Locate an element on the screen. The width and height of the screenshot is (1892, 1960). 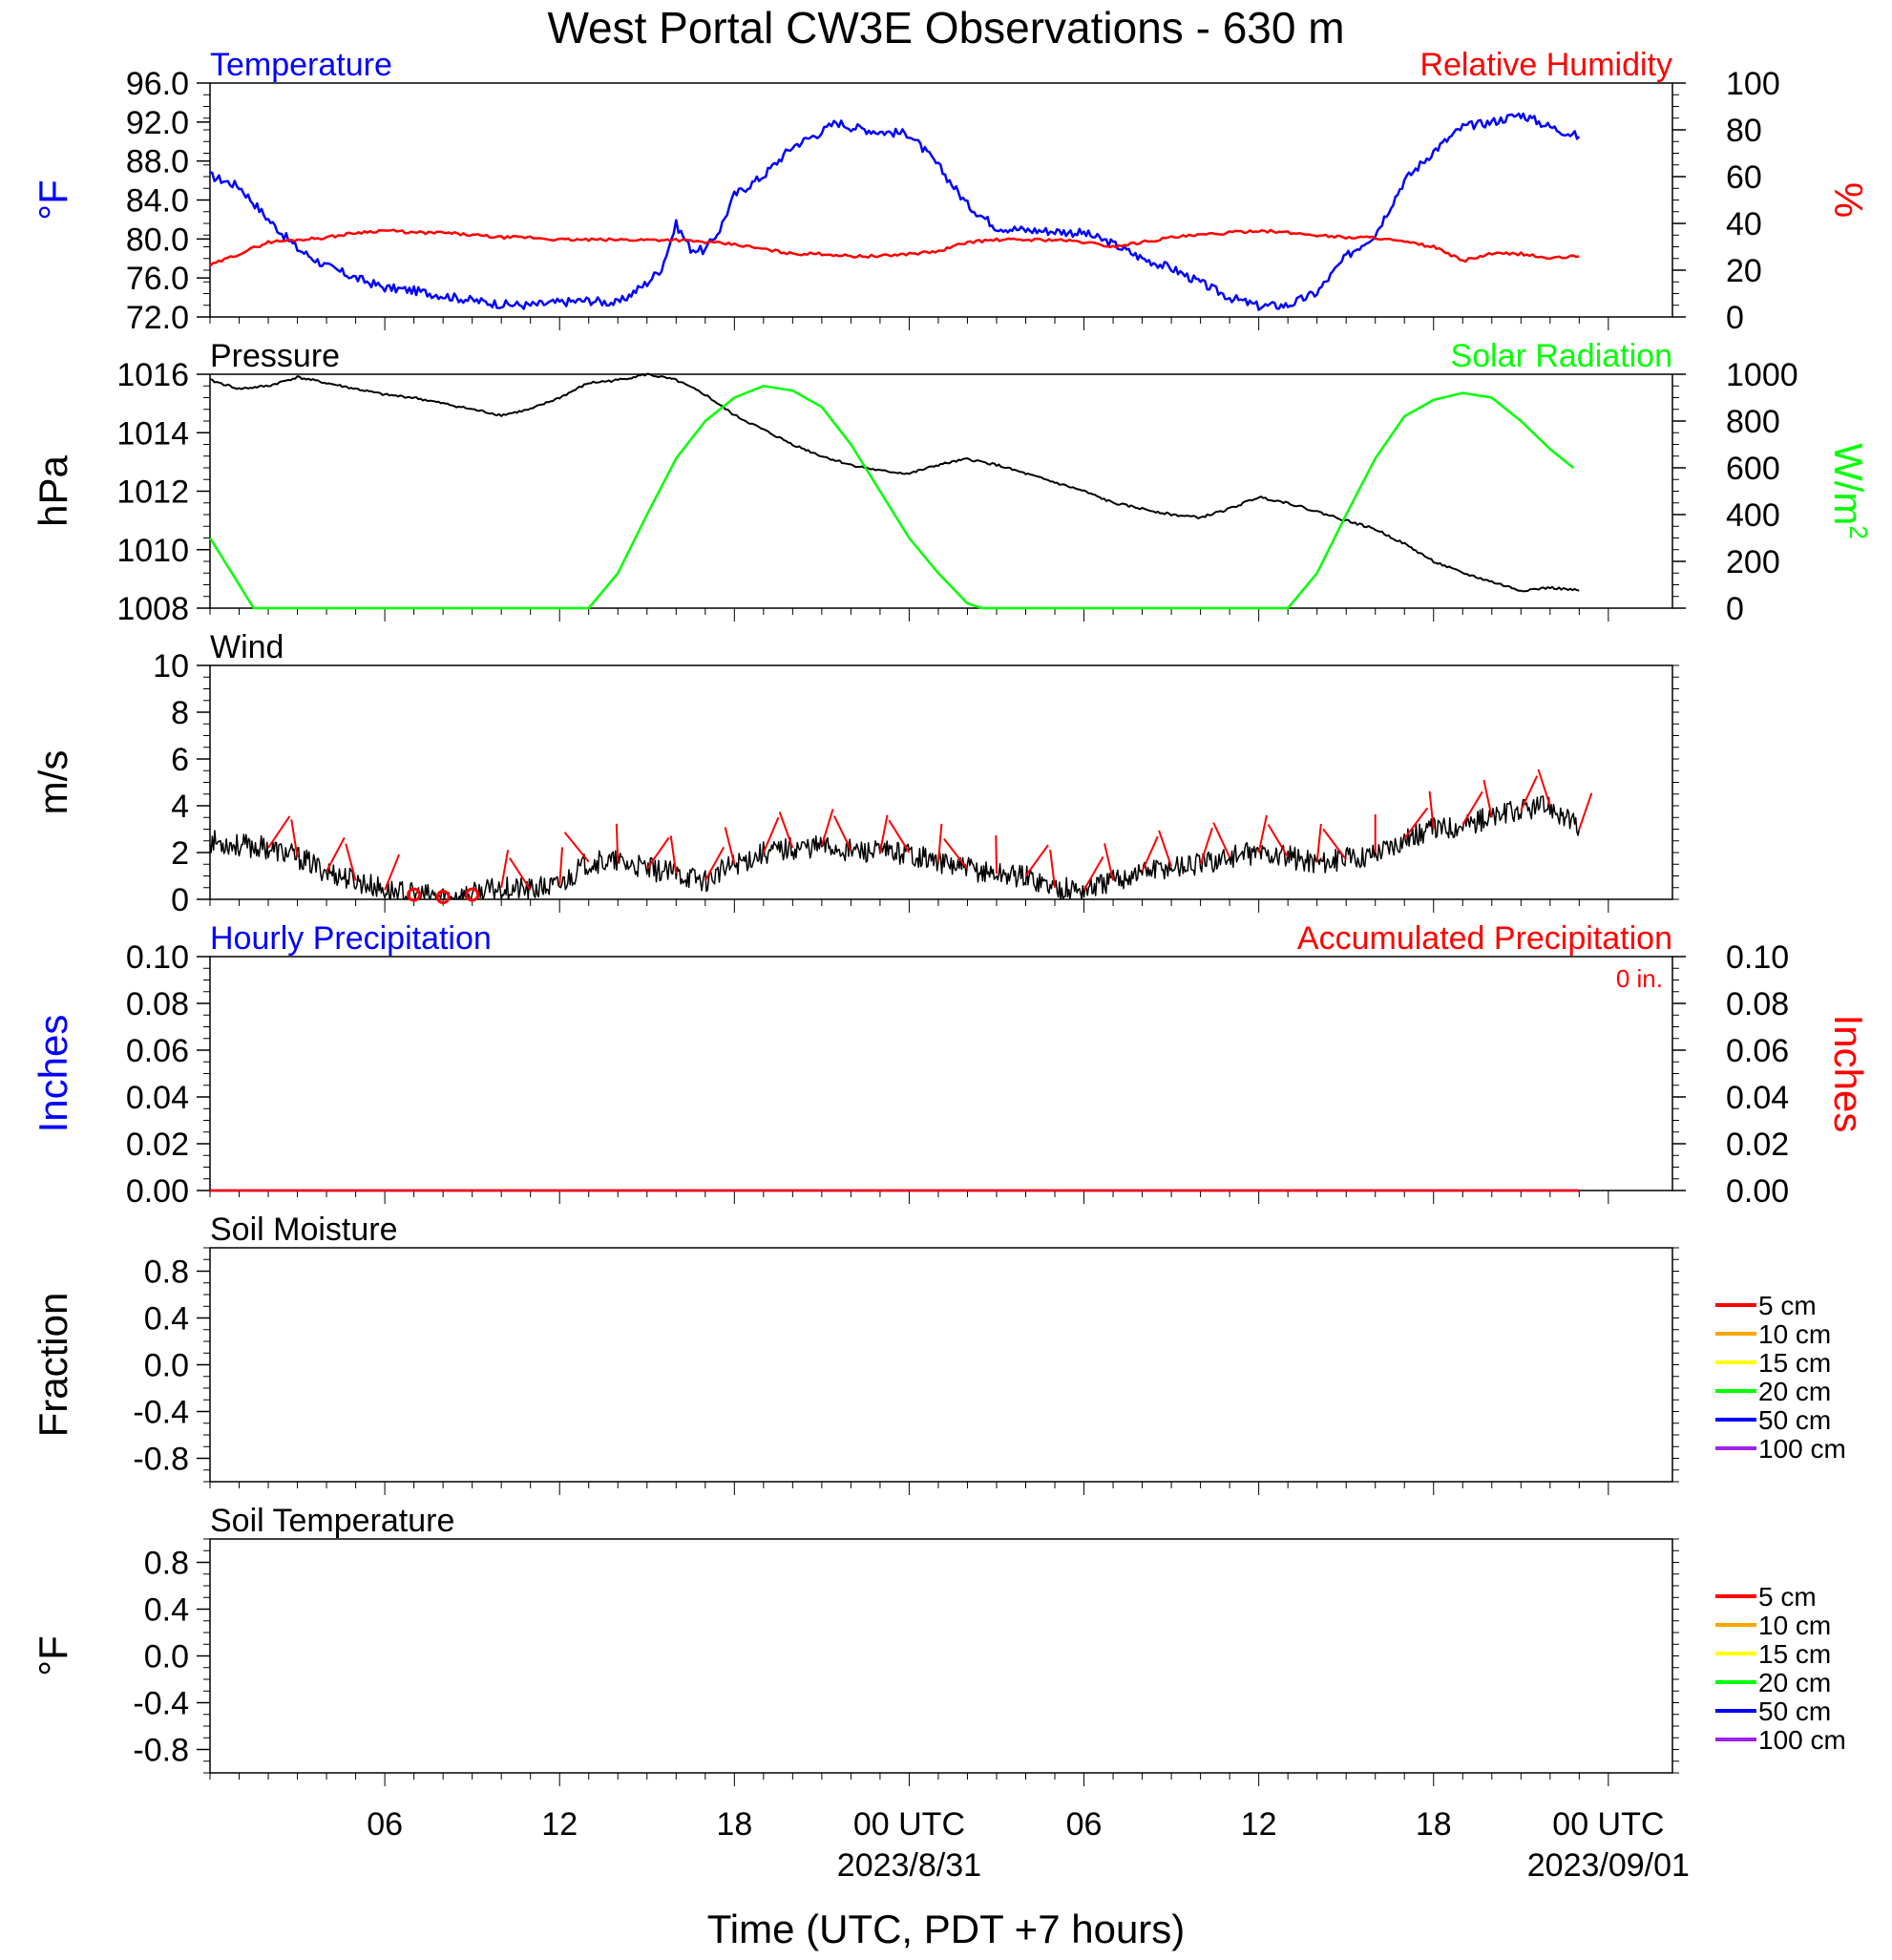
left-tick-label: -0.4 is located at coordinates (161, 1413).